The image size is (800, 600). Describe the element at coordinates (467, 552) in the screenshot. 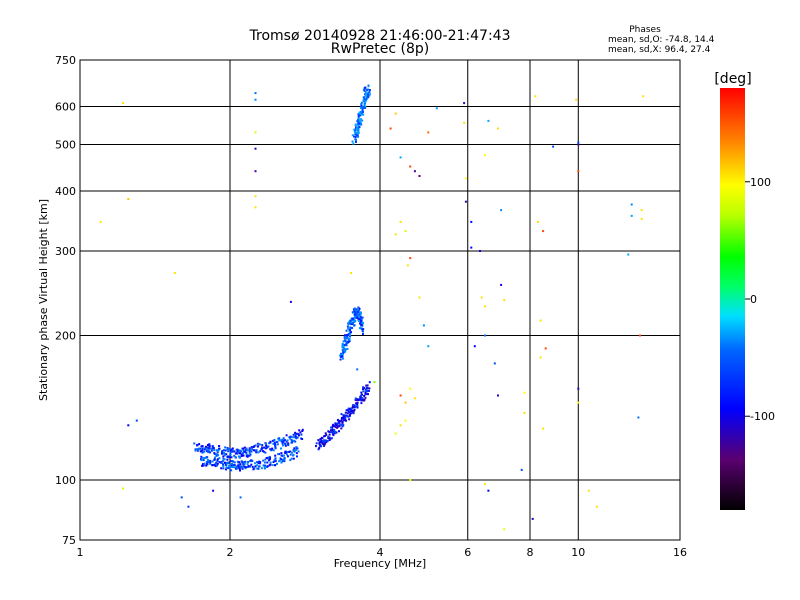

I see `x-tick-label: 6` at that location.